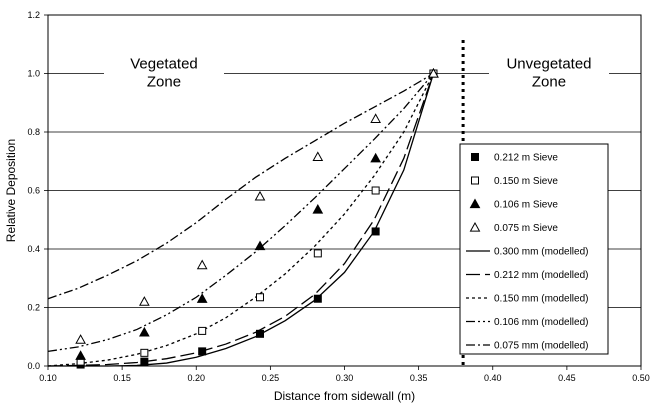 This screenshot has width=654, height=408. Describe the element at coordinates (526, 181) in the screenshot. I see `legend-label: 0.150 m Sieve` at that location.